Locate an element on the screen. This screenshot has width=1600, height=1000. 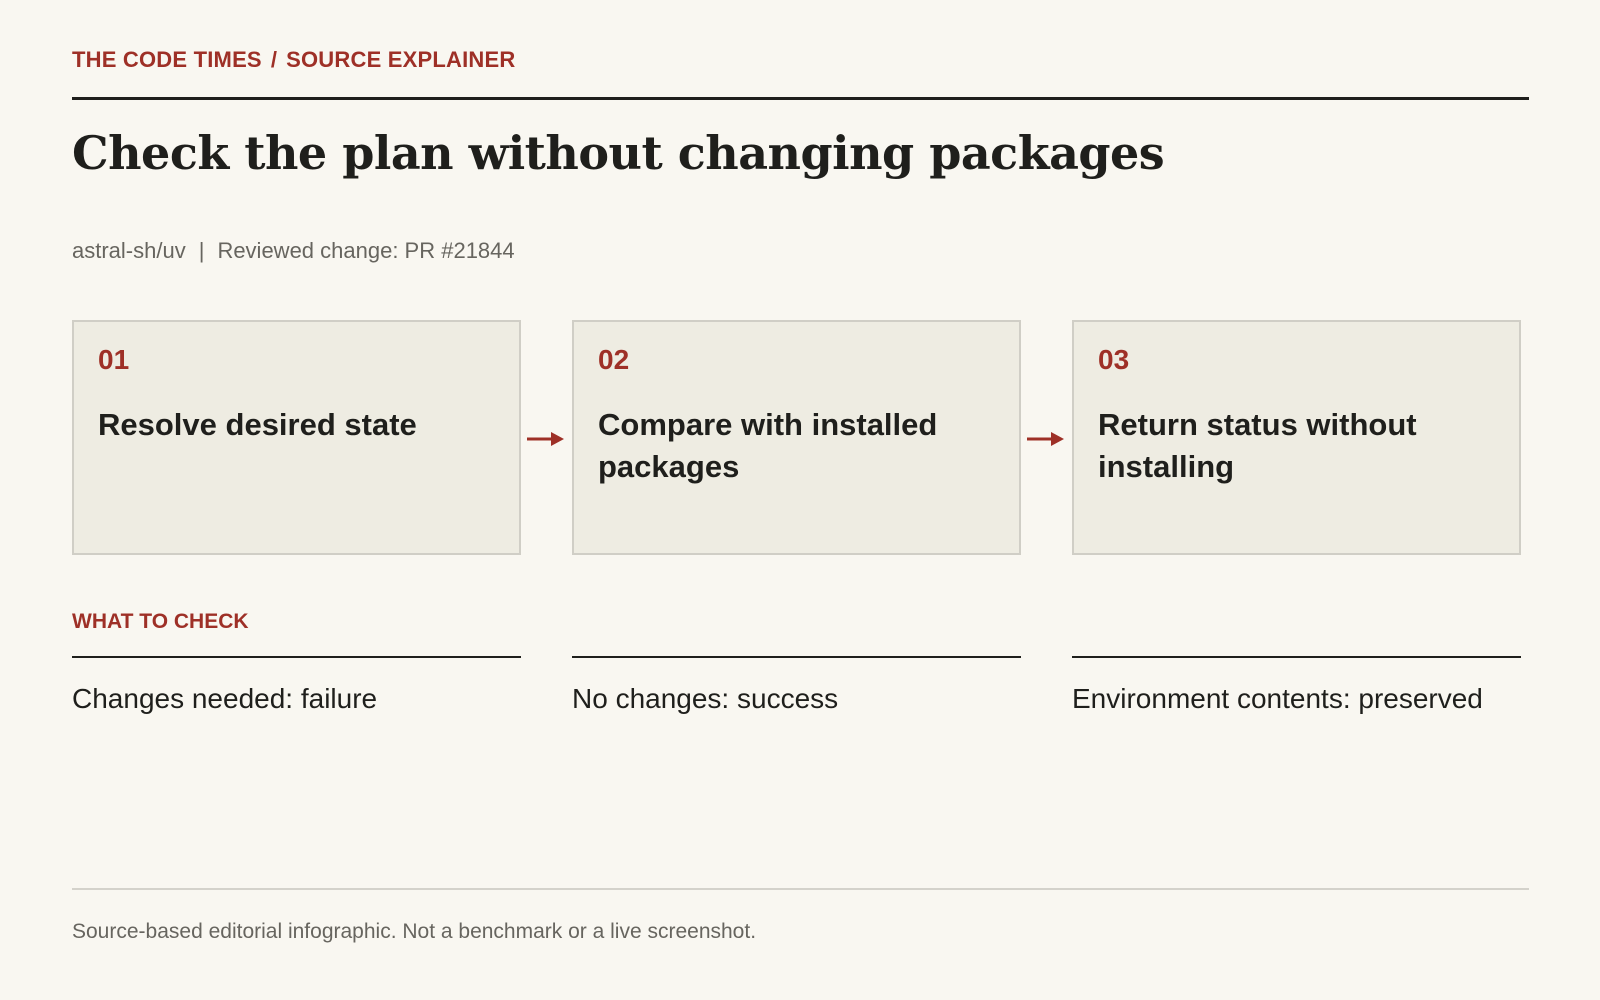
step-label: Resolve desired state is located at coordinates (257, 424).